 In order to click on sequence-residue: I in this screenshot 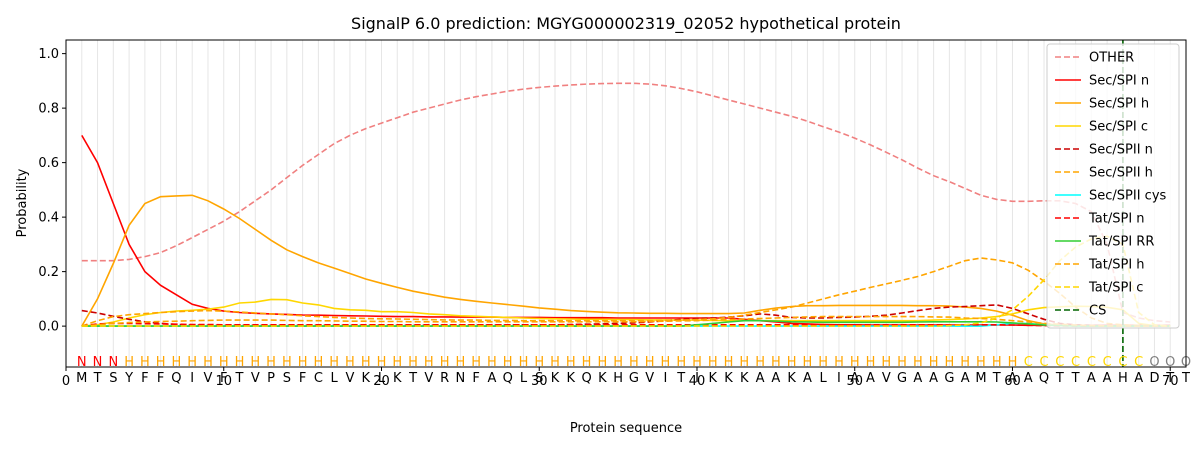, I will do `click(697, 378)`.